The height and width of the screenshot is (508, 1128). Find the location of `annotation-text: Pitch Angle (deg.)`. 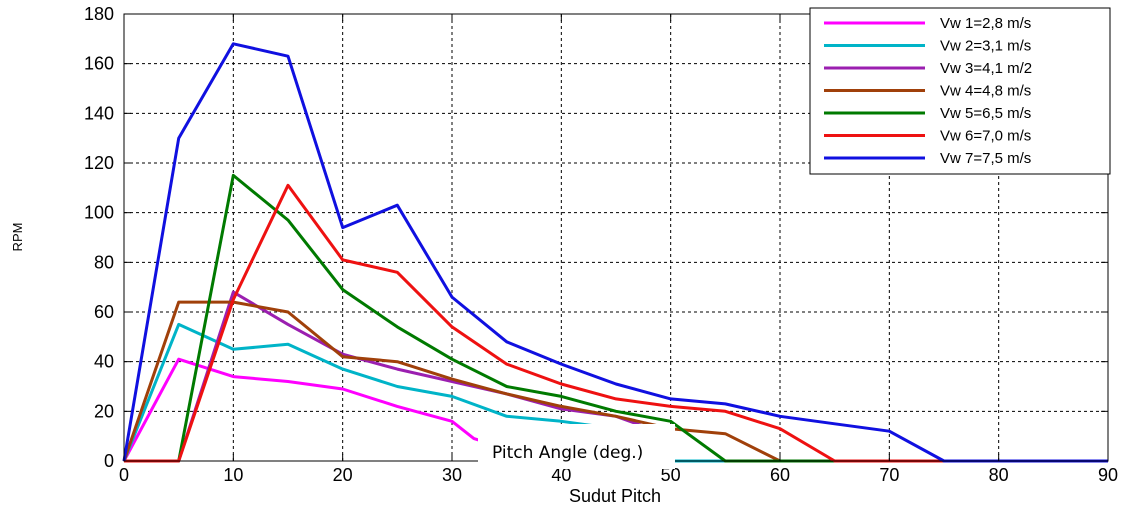

annotation-text: Pitch Angle (deg.) is located at coordinates (567, 453).